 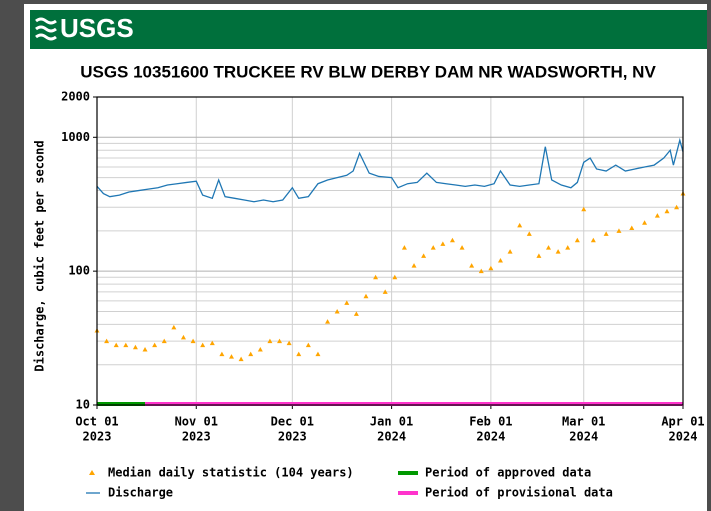 What do you see at coordinates (391, 422) in the screenshot?
I see `x-tick-label: Jan 01` at bounding box center [391, 422].